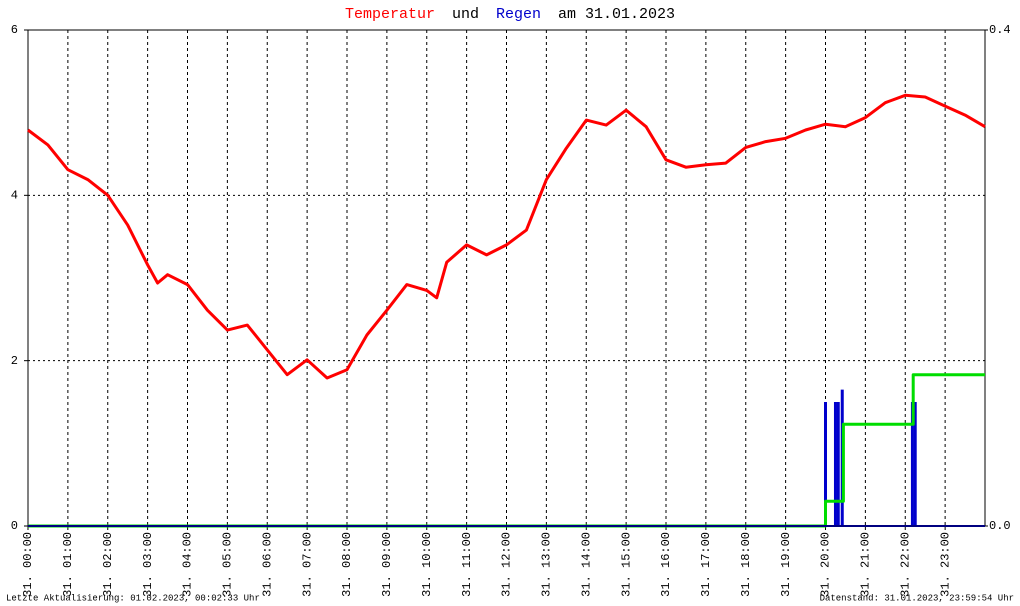  Describe the element at coordinates (666, 564) in the screenshot. I see `x-tick-label: 31. 16:00` at that location.